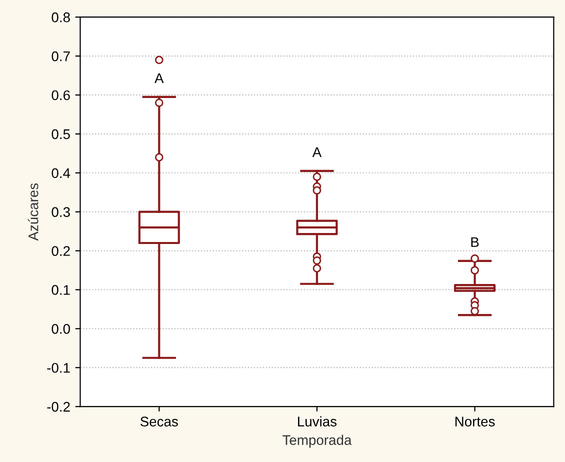  I want to click on y-tick-label: 0.5, so click(61, 134).